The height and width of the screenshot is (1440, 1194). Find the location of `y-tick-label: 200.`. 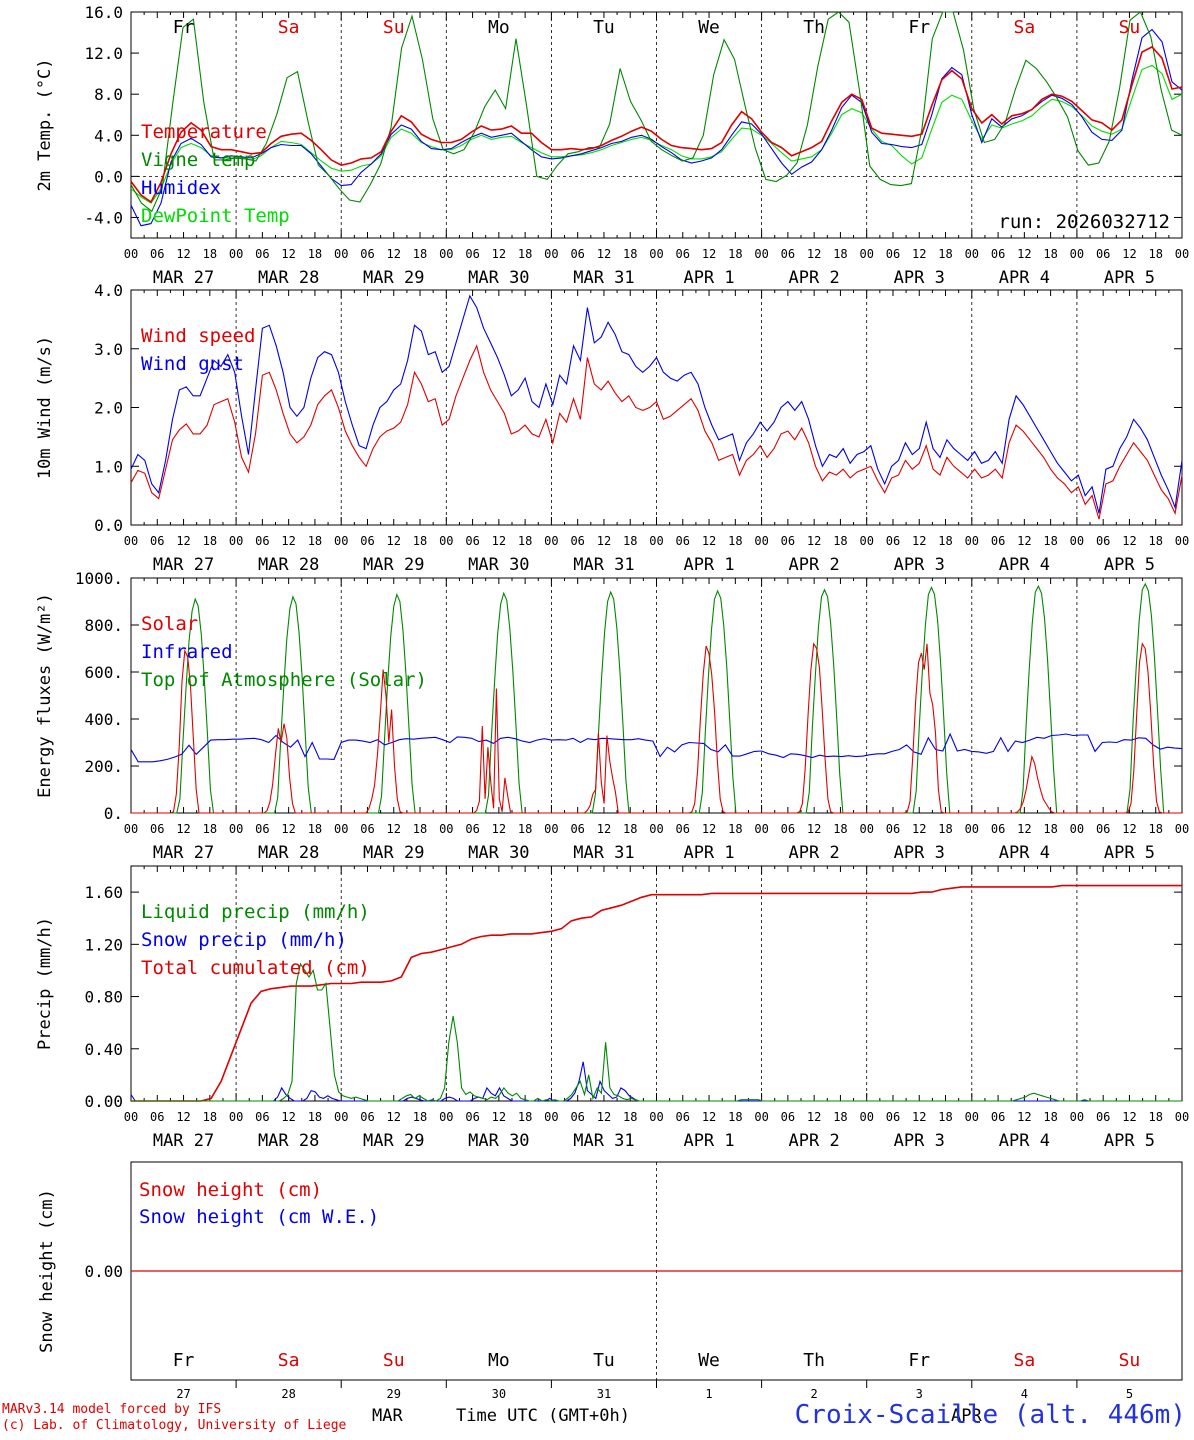

y-tick-label: 200. is located at coordinates (103, 766).